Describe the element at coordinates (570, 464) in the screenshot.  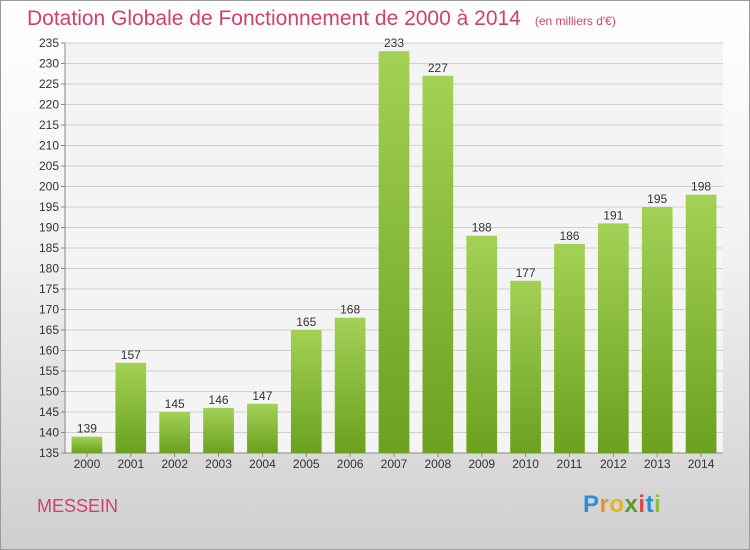
I see `x-tick-label: 2011` at that location.